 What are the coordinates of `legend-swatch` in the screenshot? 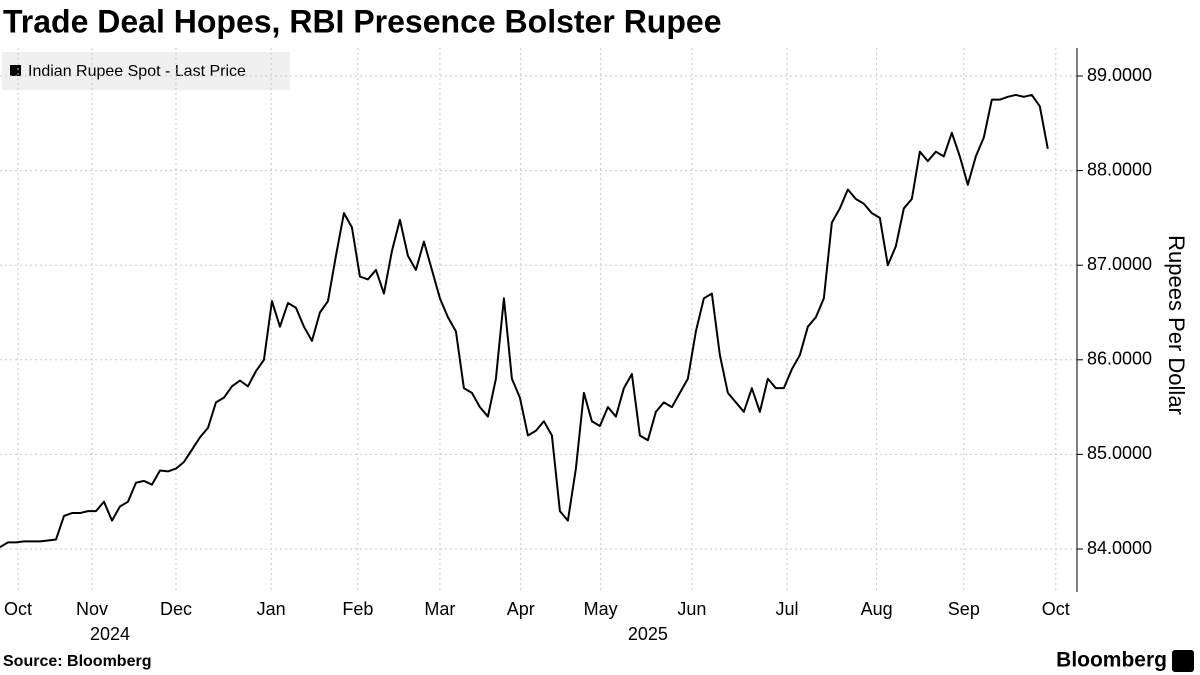 It's located at (15, 70).